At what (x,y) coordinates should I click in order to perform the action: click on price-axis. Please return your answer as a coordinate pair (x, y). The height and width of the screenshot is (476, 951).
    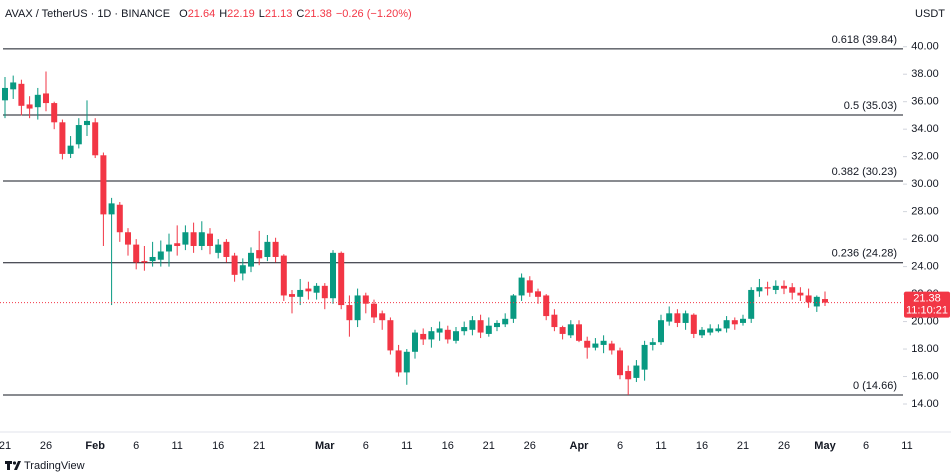
    Looking at the image, I should click on (927, 216).